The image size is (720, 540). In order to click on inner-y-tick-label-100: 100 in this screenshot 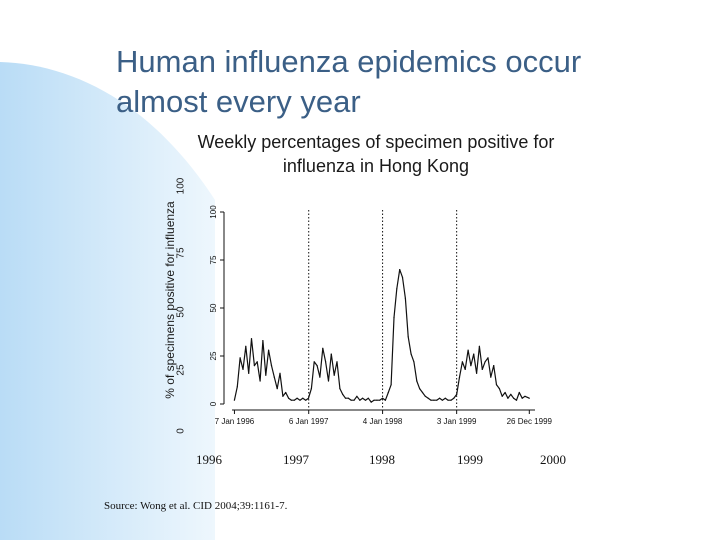, I will do `click(213, 212)`.